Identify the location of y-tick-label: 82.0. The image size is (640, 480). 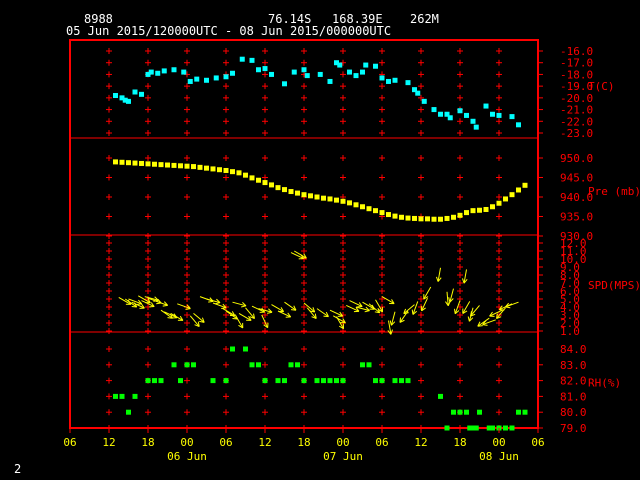
(573, 381).